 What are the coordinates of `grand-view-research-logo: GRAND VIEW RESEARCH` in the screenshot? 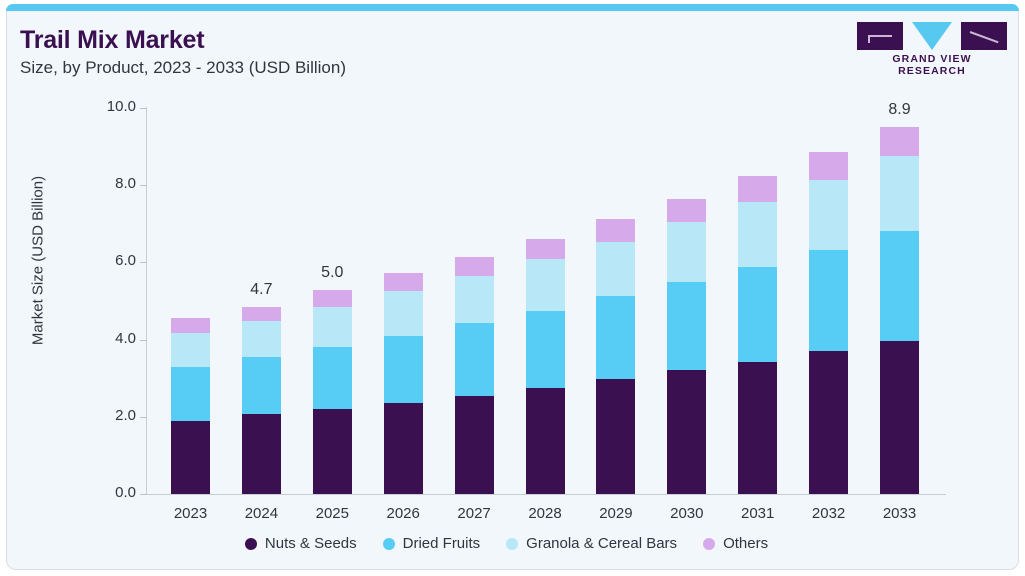 It's located at (932, 49).